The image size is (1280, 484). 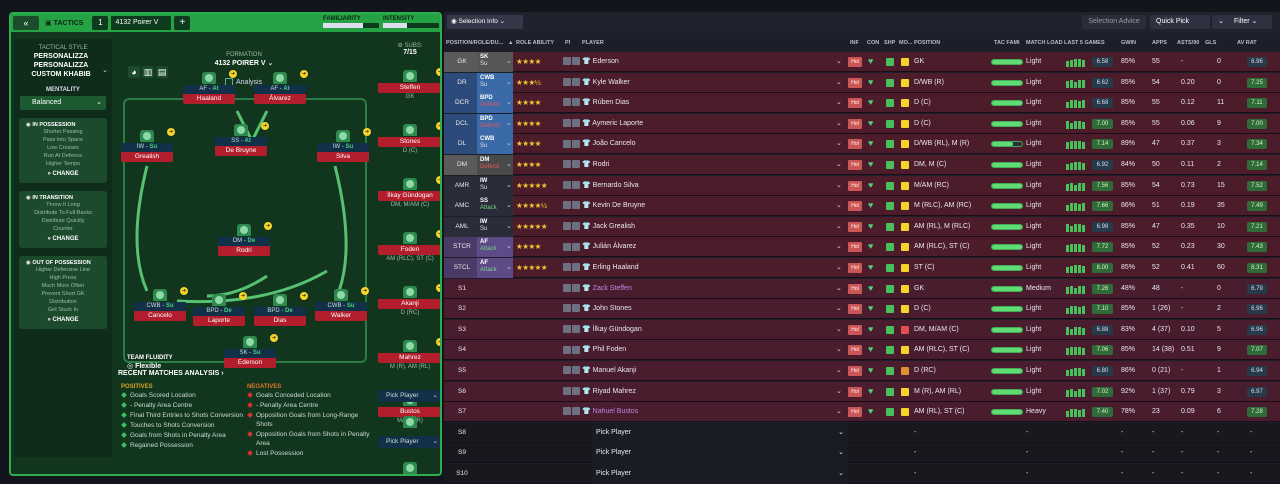 What do you see at coordinates (609, 247) in the screenshot?
I see `player-cell: 👕 Julián Álvarez` at bounding box center [609, 247].